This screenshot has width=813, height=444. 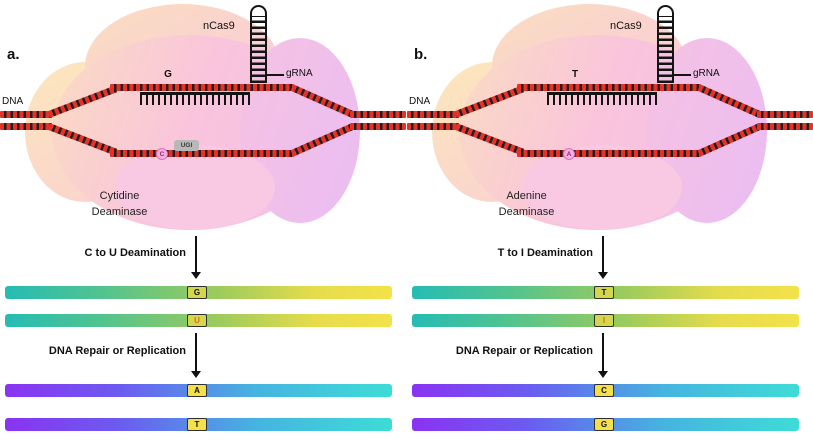 I want to click on base-box-3: C, so click(x=604, y=390).